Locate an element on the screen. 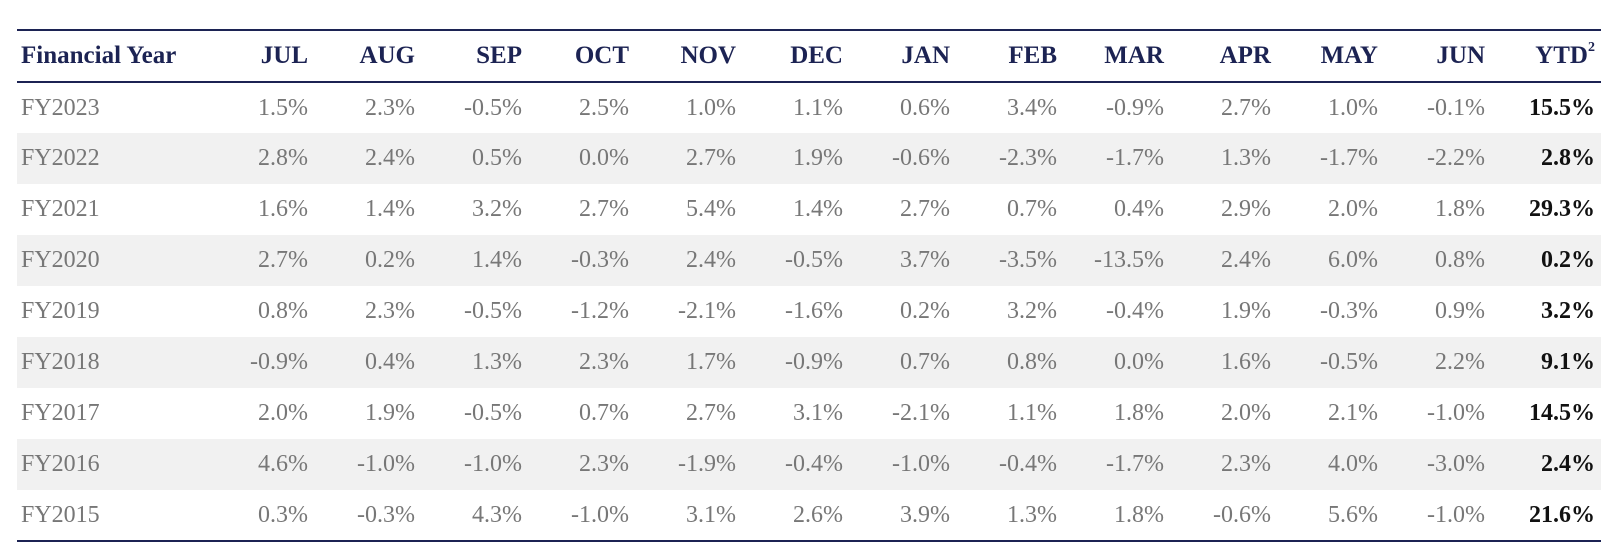 The width and height of the screenshot is (1624, 556). monthly-return-cell: 0.2% is located at coordinates (390, 260).